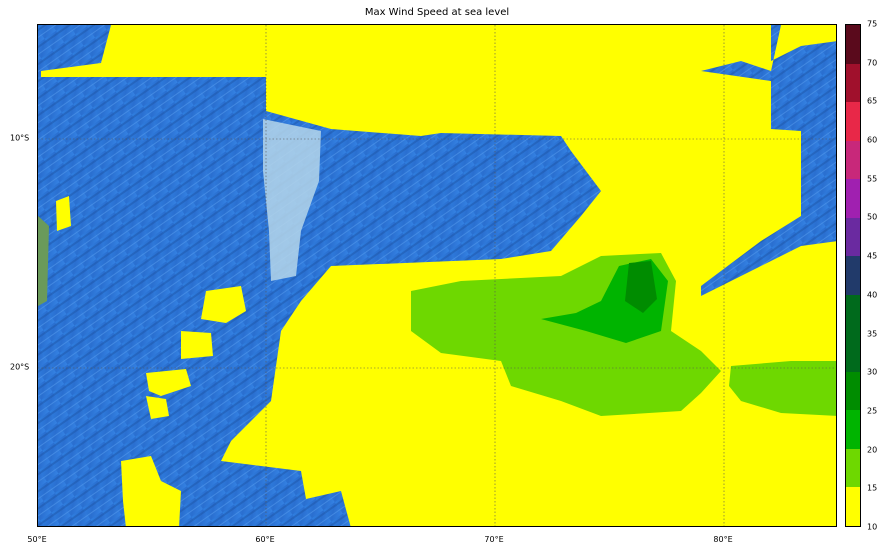 The height and width of the screenshot is (553, 887). Describe the element at coordinates (437, 12) in the screenshot. I see `chart-title: Max Wind Speed at sea level` at that location.